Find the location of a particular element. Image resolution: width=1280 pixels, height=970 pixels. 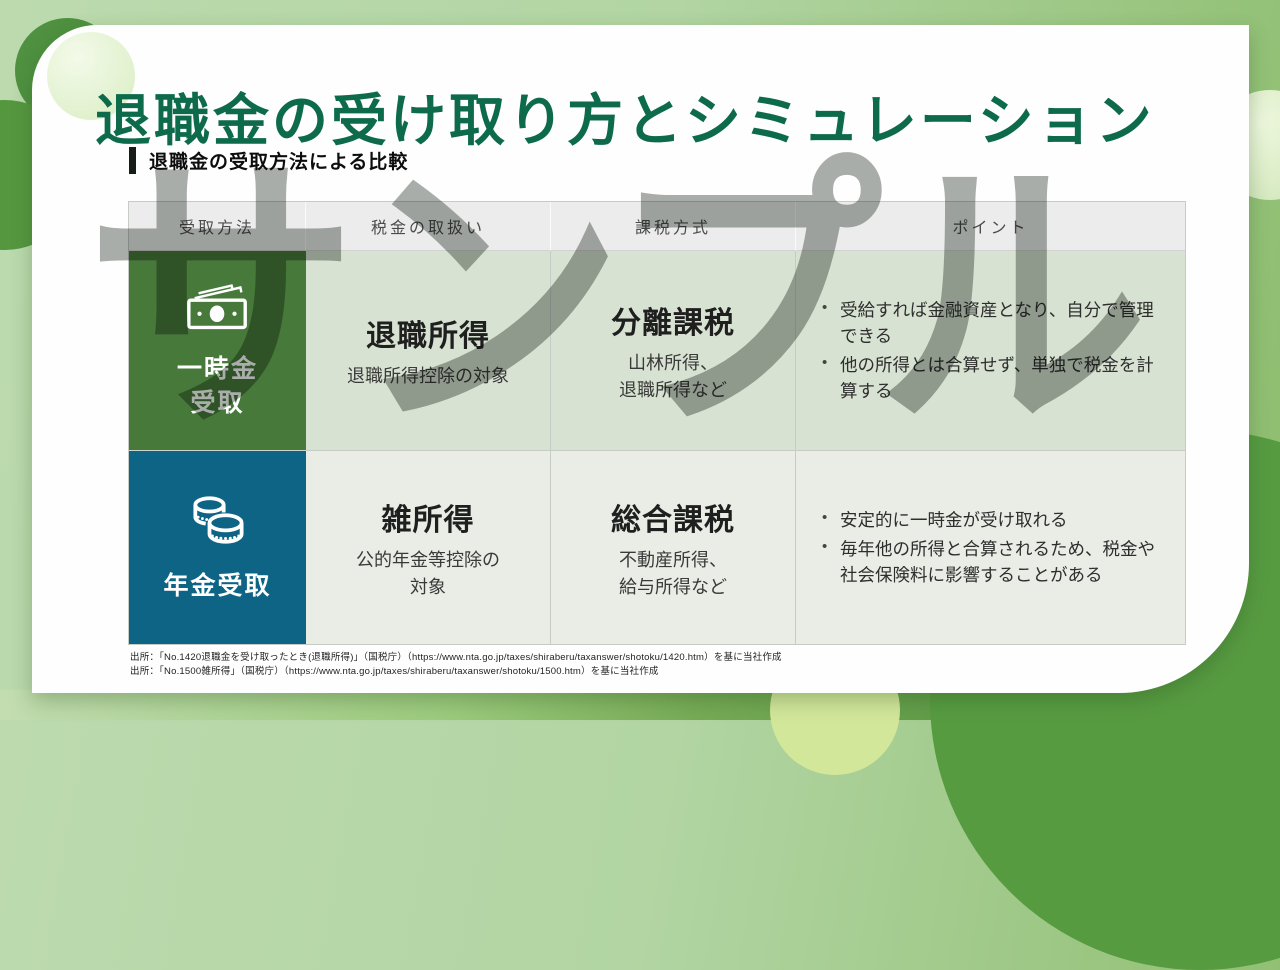

point-item: 受給すれば金融資産となり、自分で管理できる is located at coordinates (987, 323).